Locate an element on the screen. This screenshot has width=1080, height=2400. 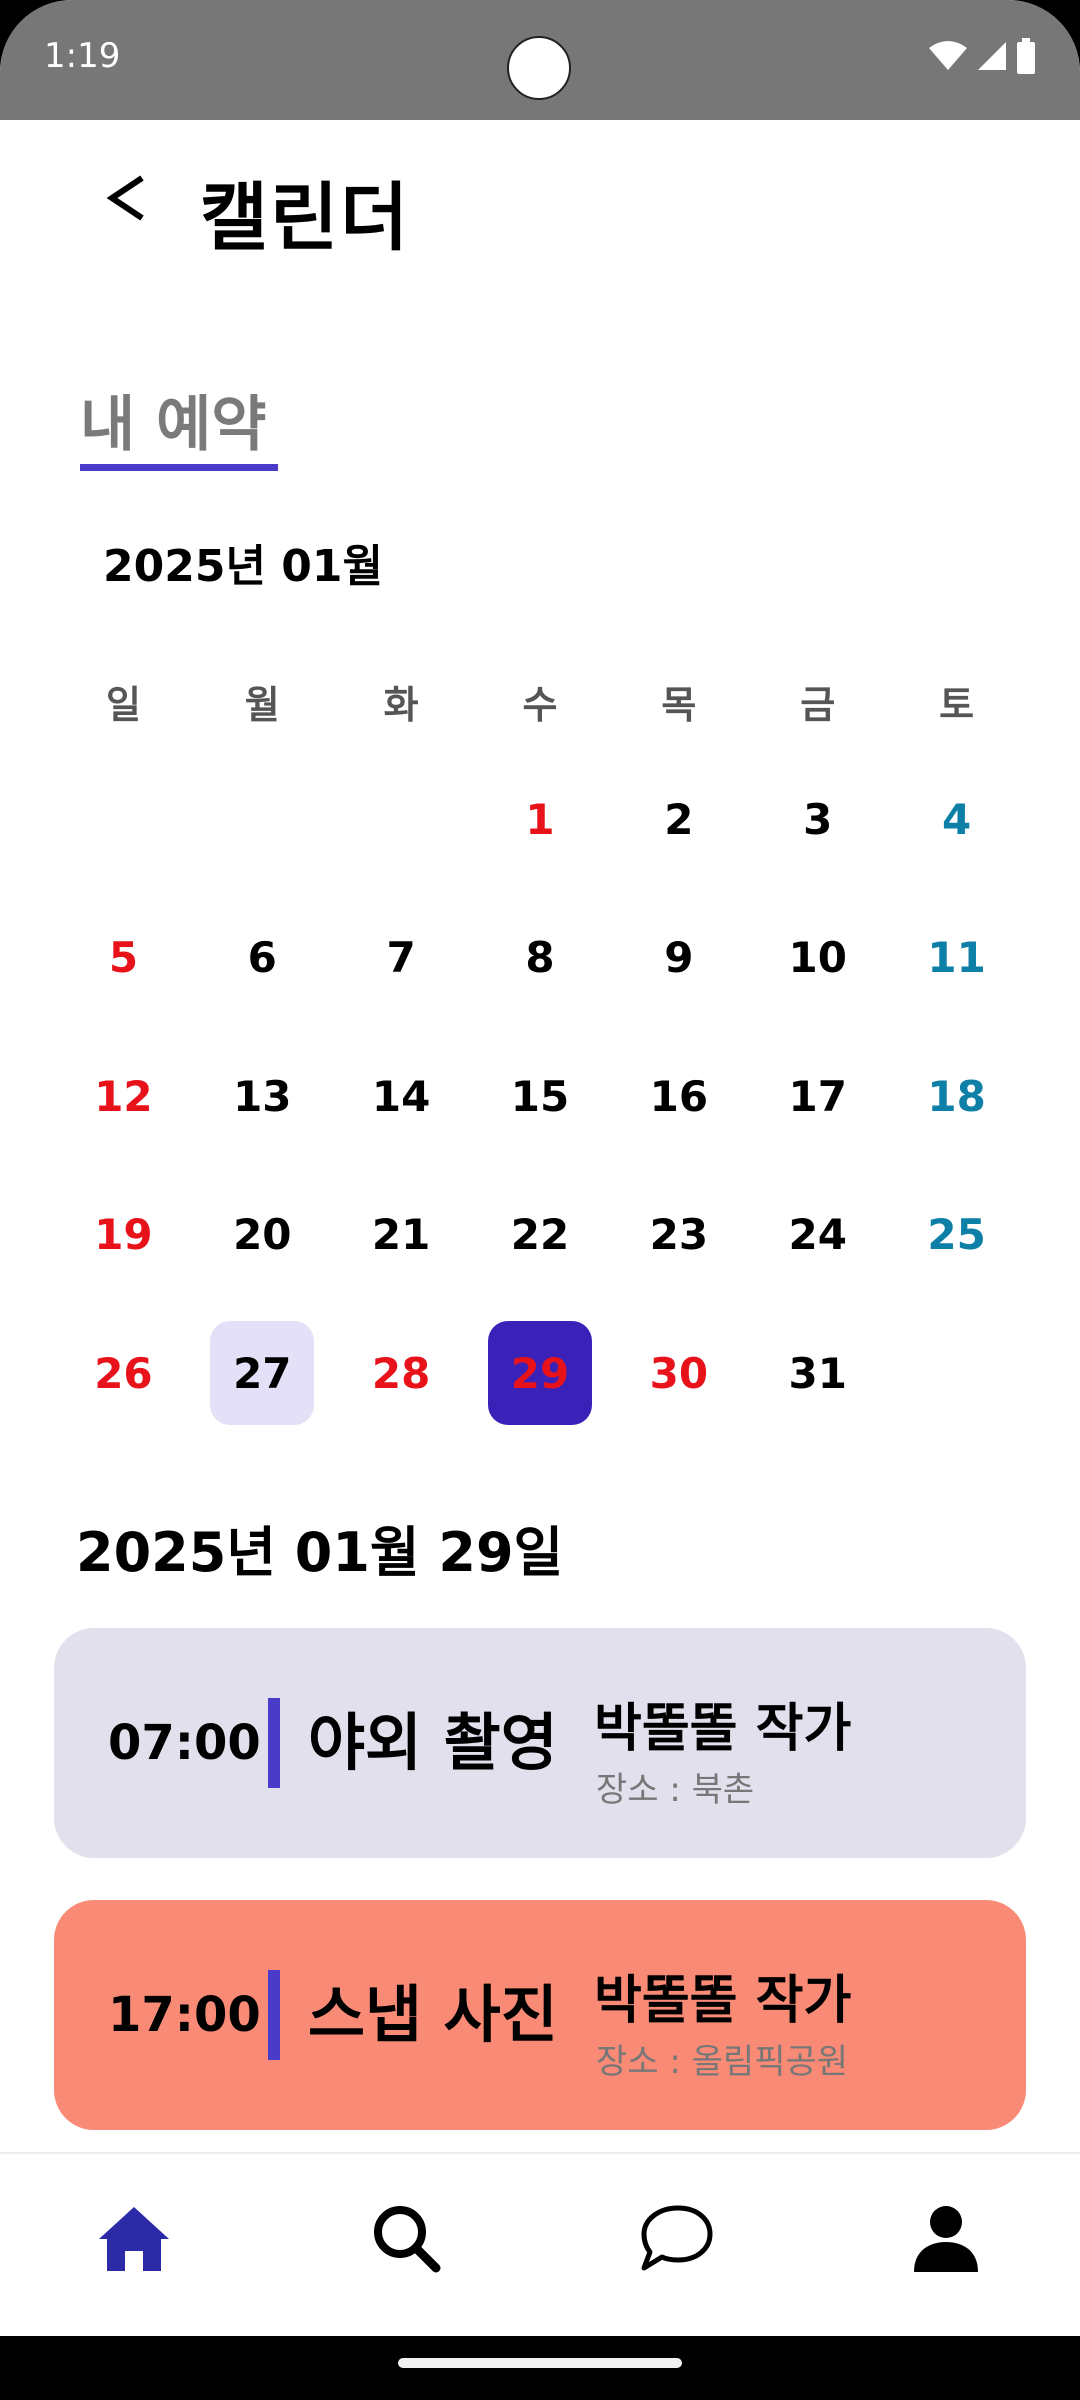
day-number: 2 is located at coordinates (679, 819).